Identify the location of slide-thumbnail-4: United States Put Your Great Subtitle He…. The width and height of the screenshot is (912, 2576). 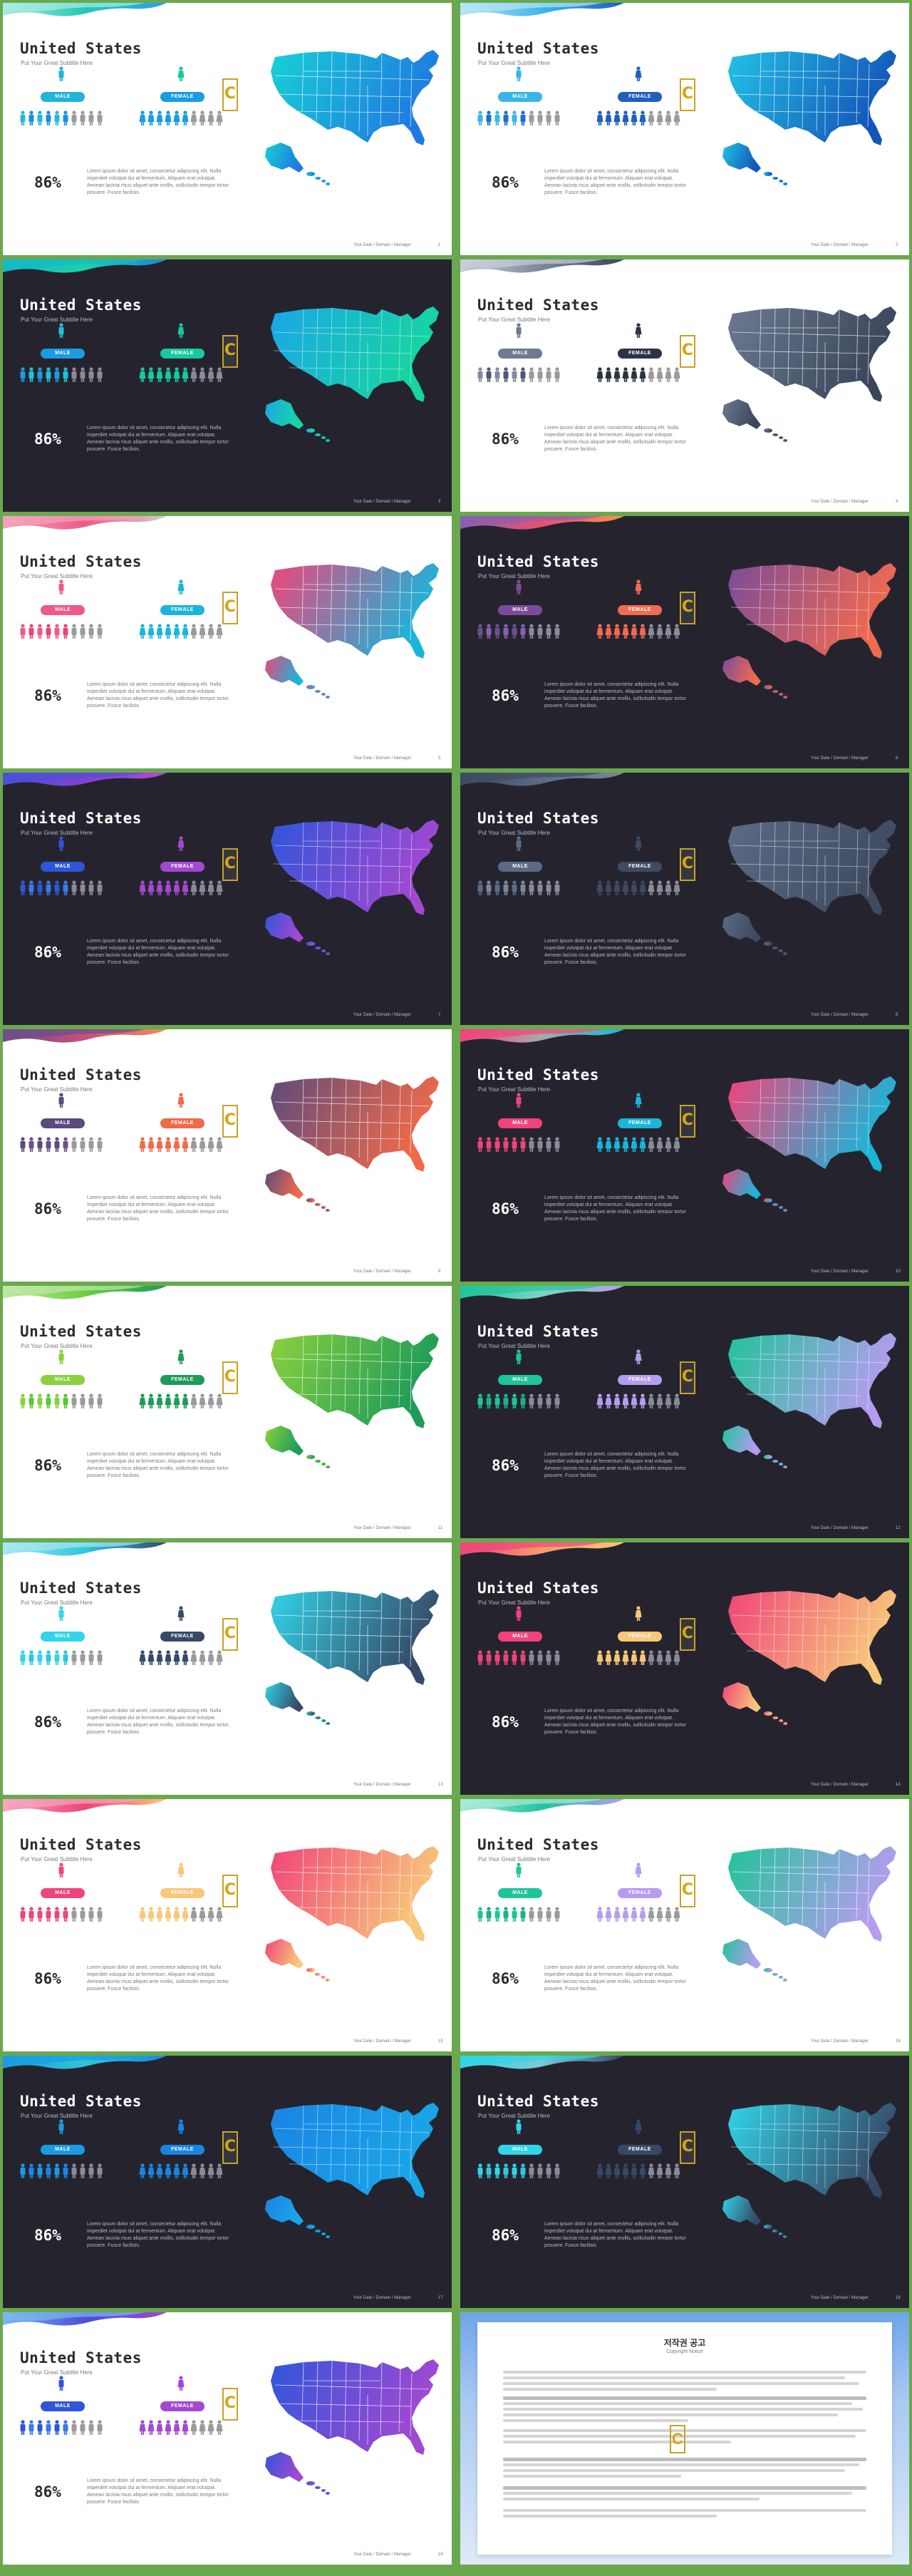
(684, 385).